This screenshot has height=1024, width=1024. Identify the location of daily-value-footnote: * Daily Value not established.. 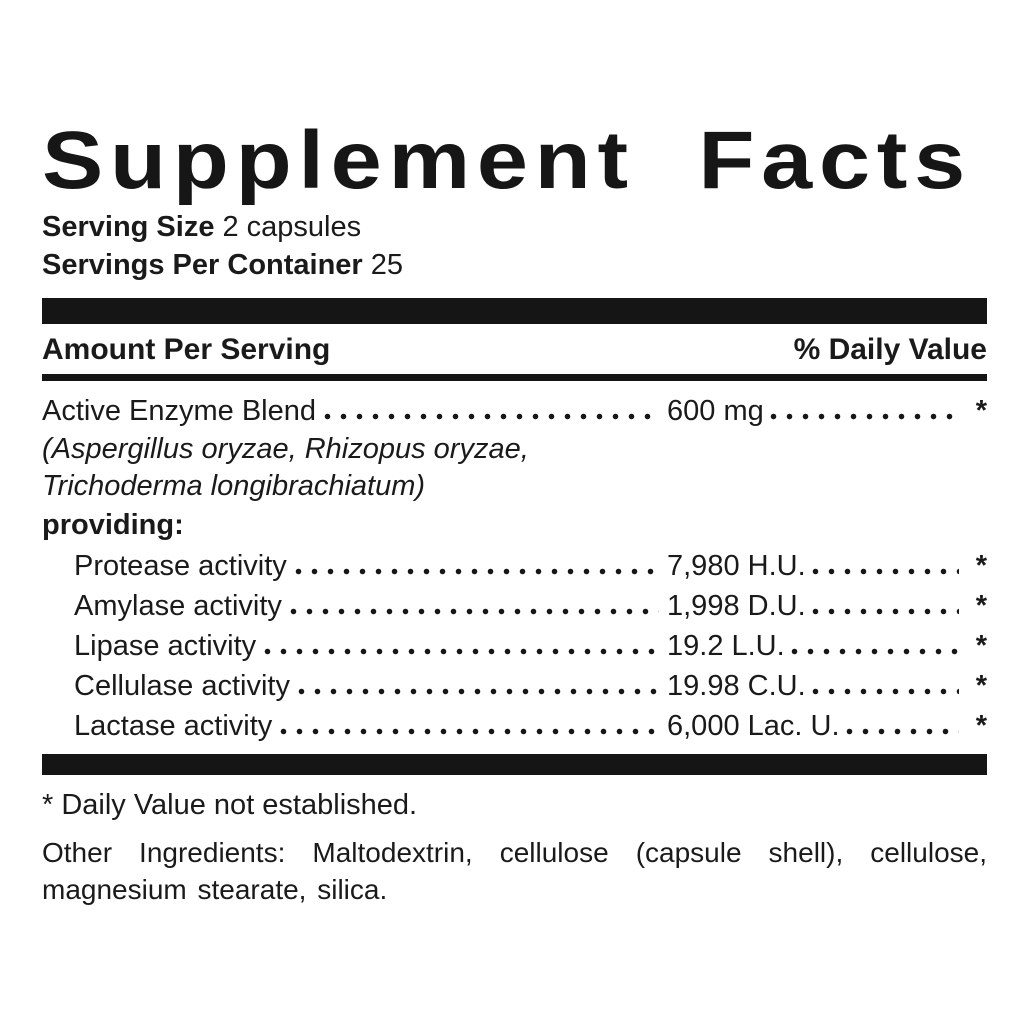
(230, 805).